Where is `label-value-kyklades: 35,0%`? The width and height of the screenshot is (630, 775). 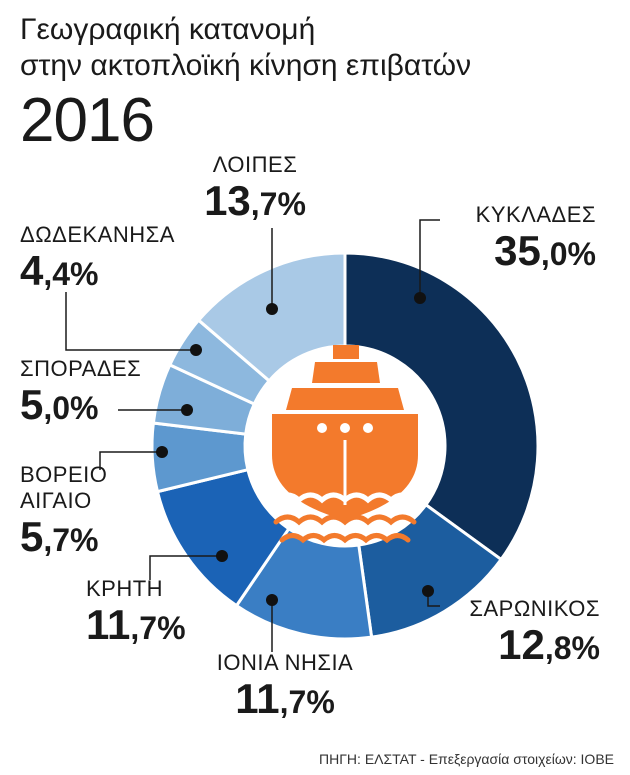 label-value-kyklades: 35,0% is located at coordinates (545, 250).